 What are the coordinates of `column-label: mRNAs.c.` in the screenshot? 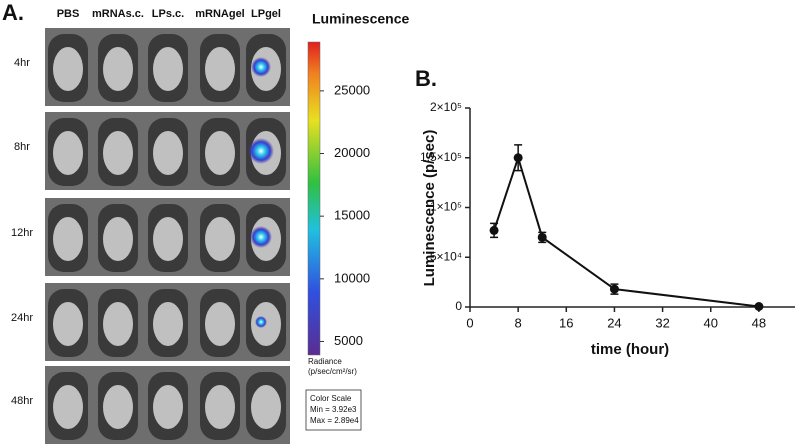 It's located at (118, 14).